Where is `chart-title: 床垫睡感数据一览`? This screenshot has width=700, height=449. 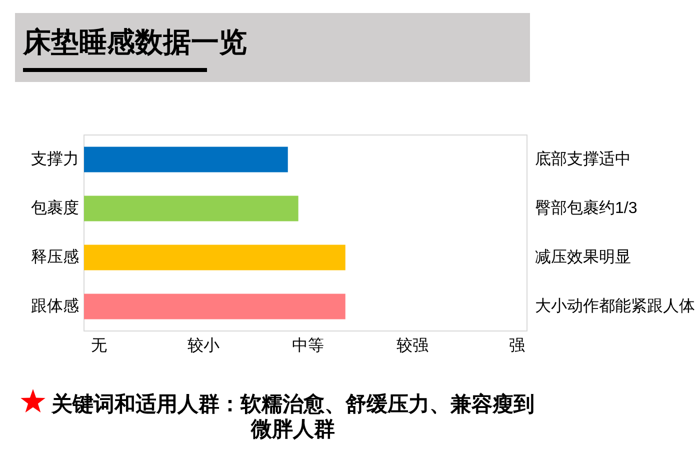
chart-title: 床垫睡感数据一览 is located at coordinates (134, 42).